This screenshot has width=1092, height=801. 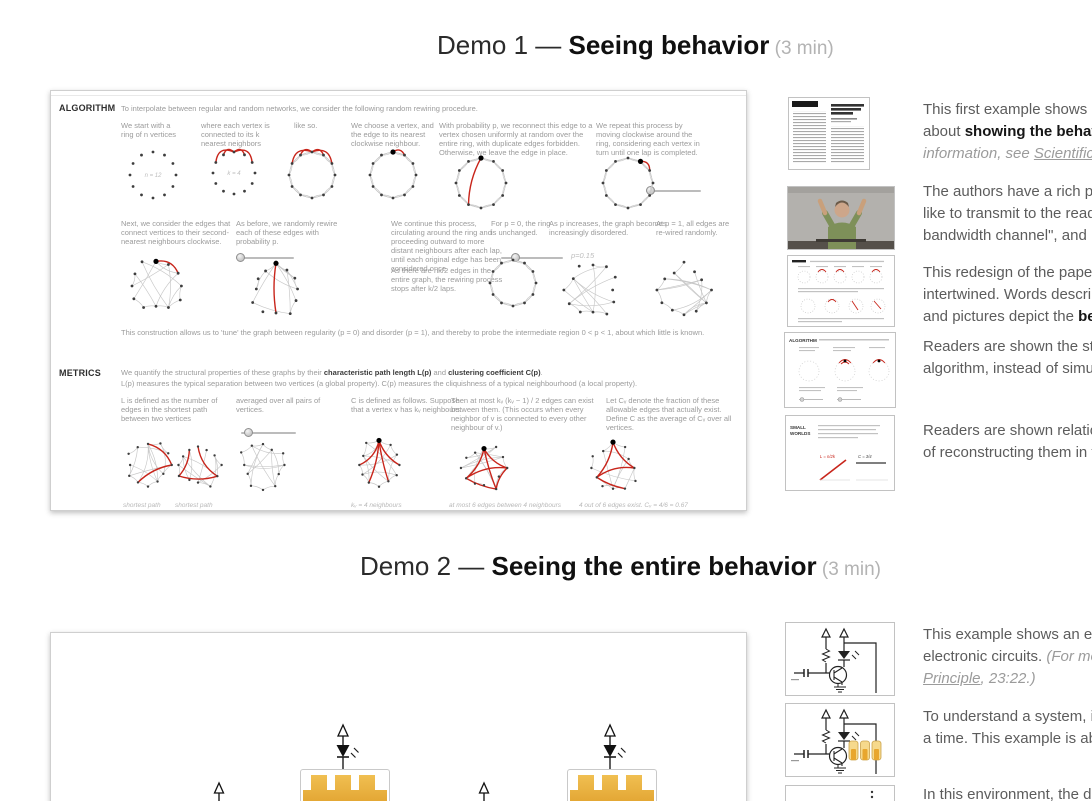 I want to click on p-slider, so click(x=532, y=257).